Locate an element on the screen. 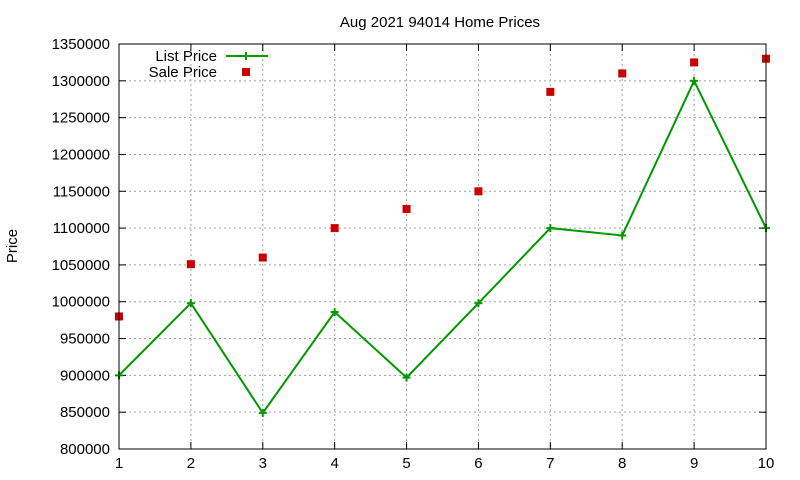 This screenshot has width=800, height=480. x-tick-label: 2 is located at coordinates (191, 463).